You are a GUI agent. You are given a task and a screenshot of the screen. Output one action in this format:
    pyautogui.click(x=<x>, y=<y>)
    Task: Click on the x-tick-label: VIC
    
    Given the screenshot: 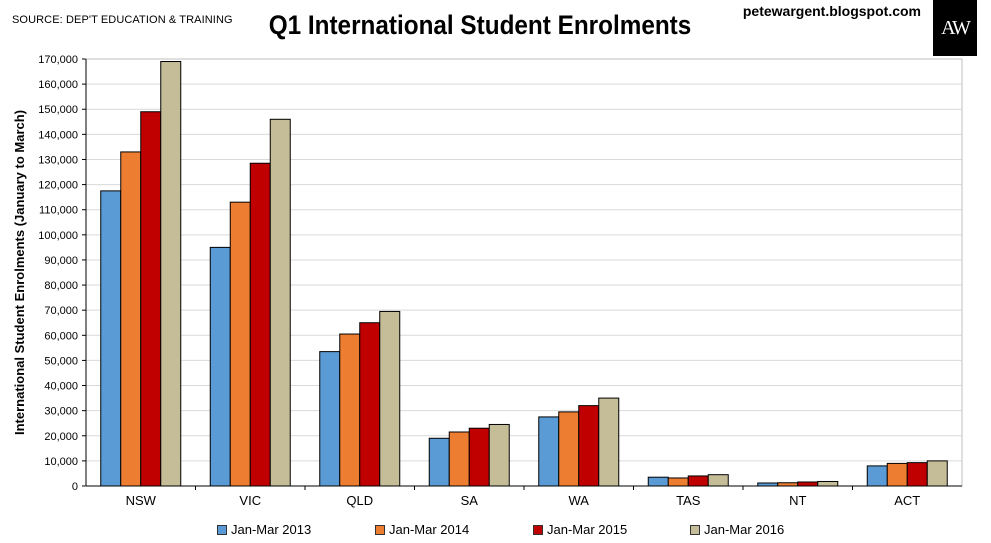 What is the action you would take?
    pyautogui.click(x=250, y=500)
    